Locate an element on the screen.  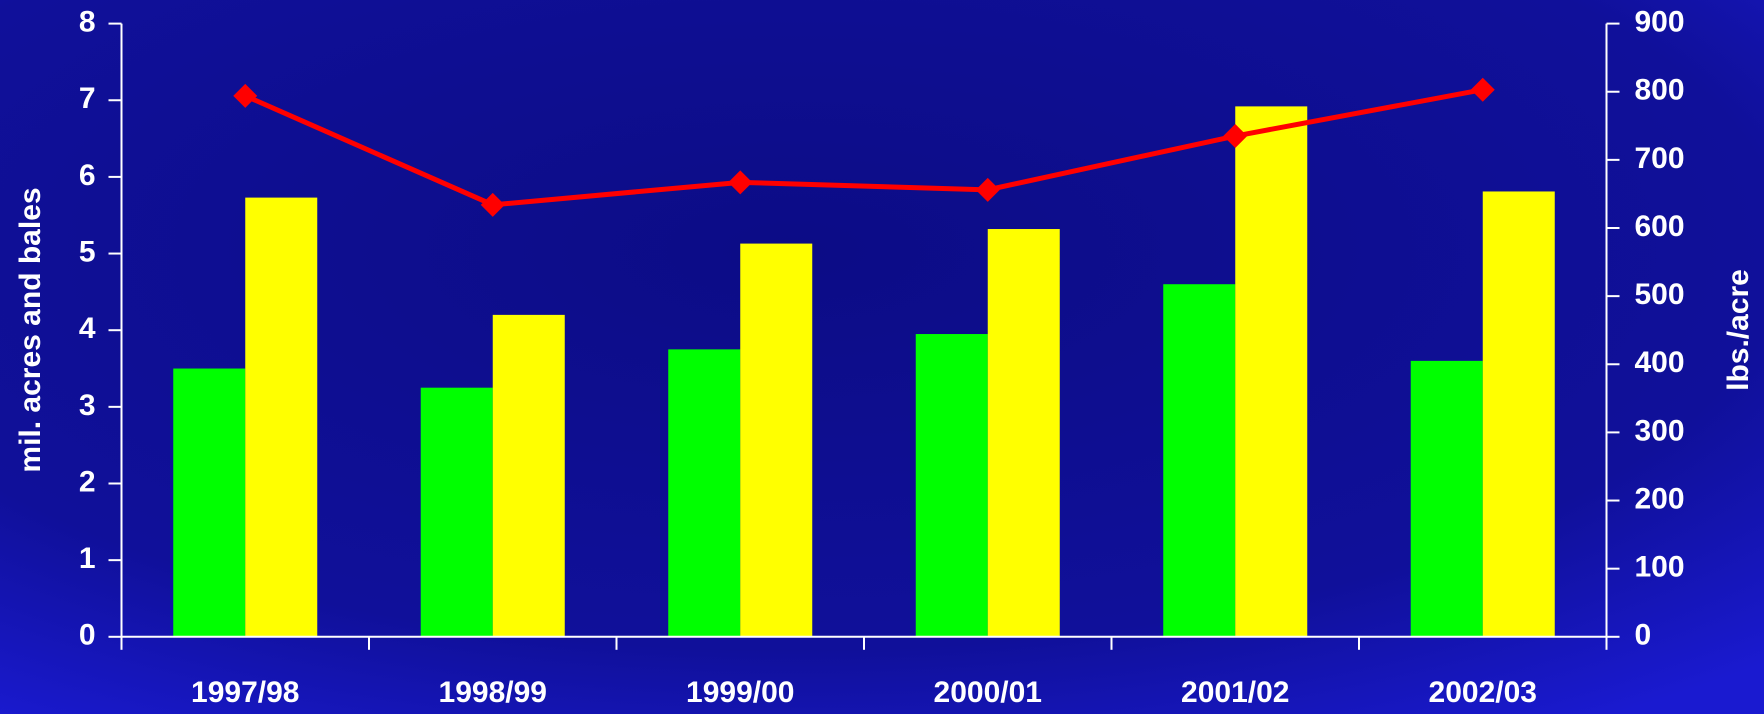
y-tick-label: 4 is located at coordinates (87, 328).